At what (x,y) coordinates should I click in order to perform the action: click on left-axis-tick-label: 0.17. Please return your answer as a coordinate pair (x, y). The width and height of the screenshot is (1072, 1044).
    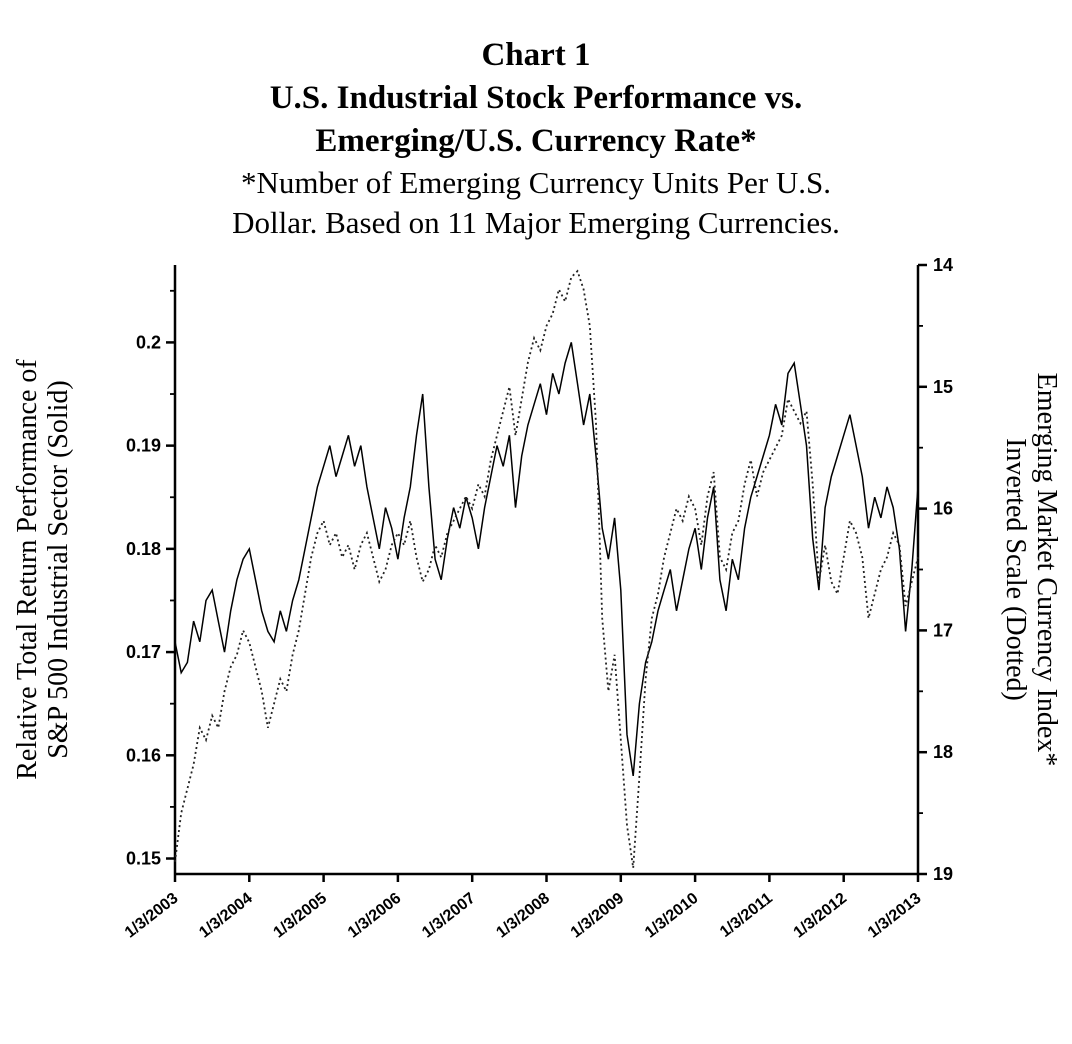
    Looking at the image, I should click on (143, 652).